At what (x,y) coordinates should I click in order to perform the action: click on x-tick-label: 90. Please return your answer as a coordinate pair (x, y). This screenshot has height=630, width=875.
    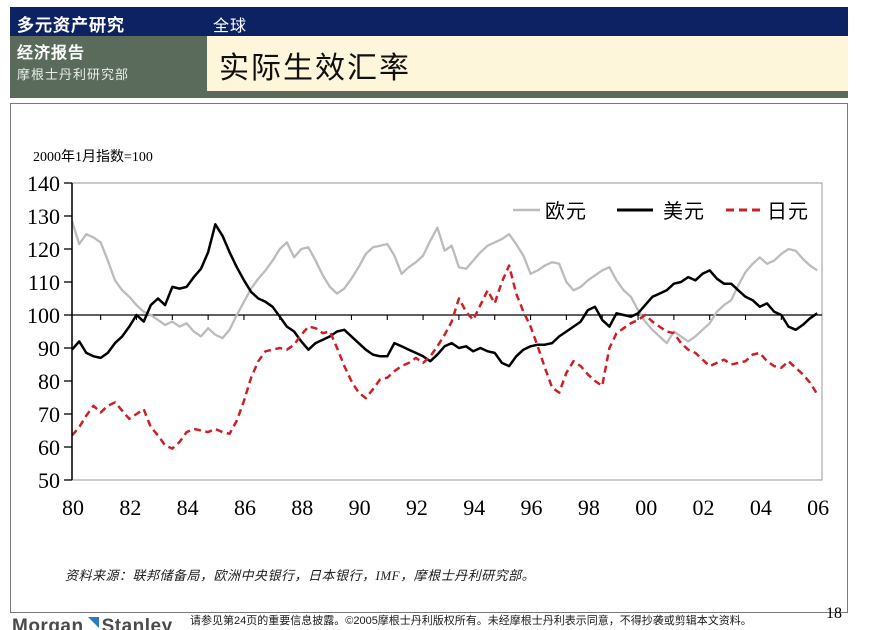
    Looking at the image, I should click on (360, 507).